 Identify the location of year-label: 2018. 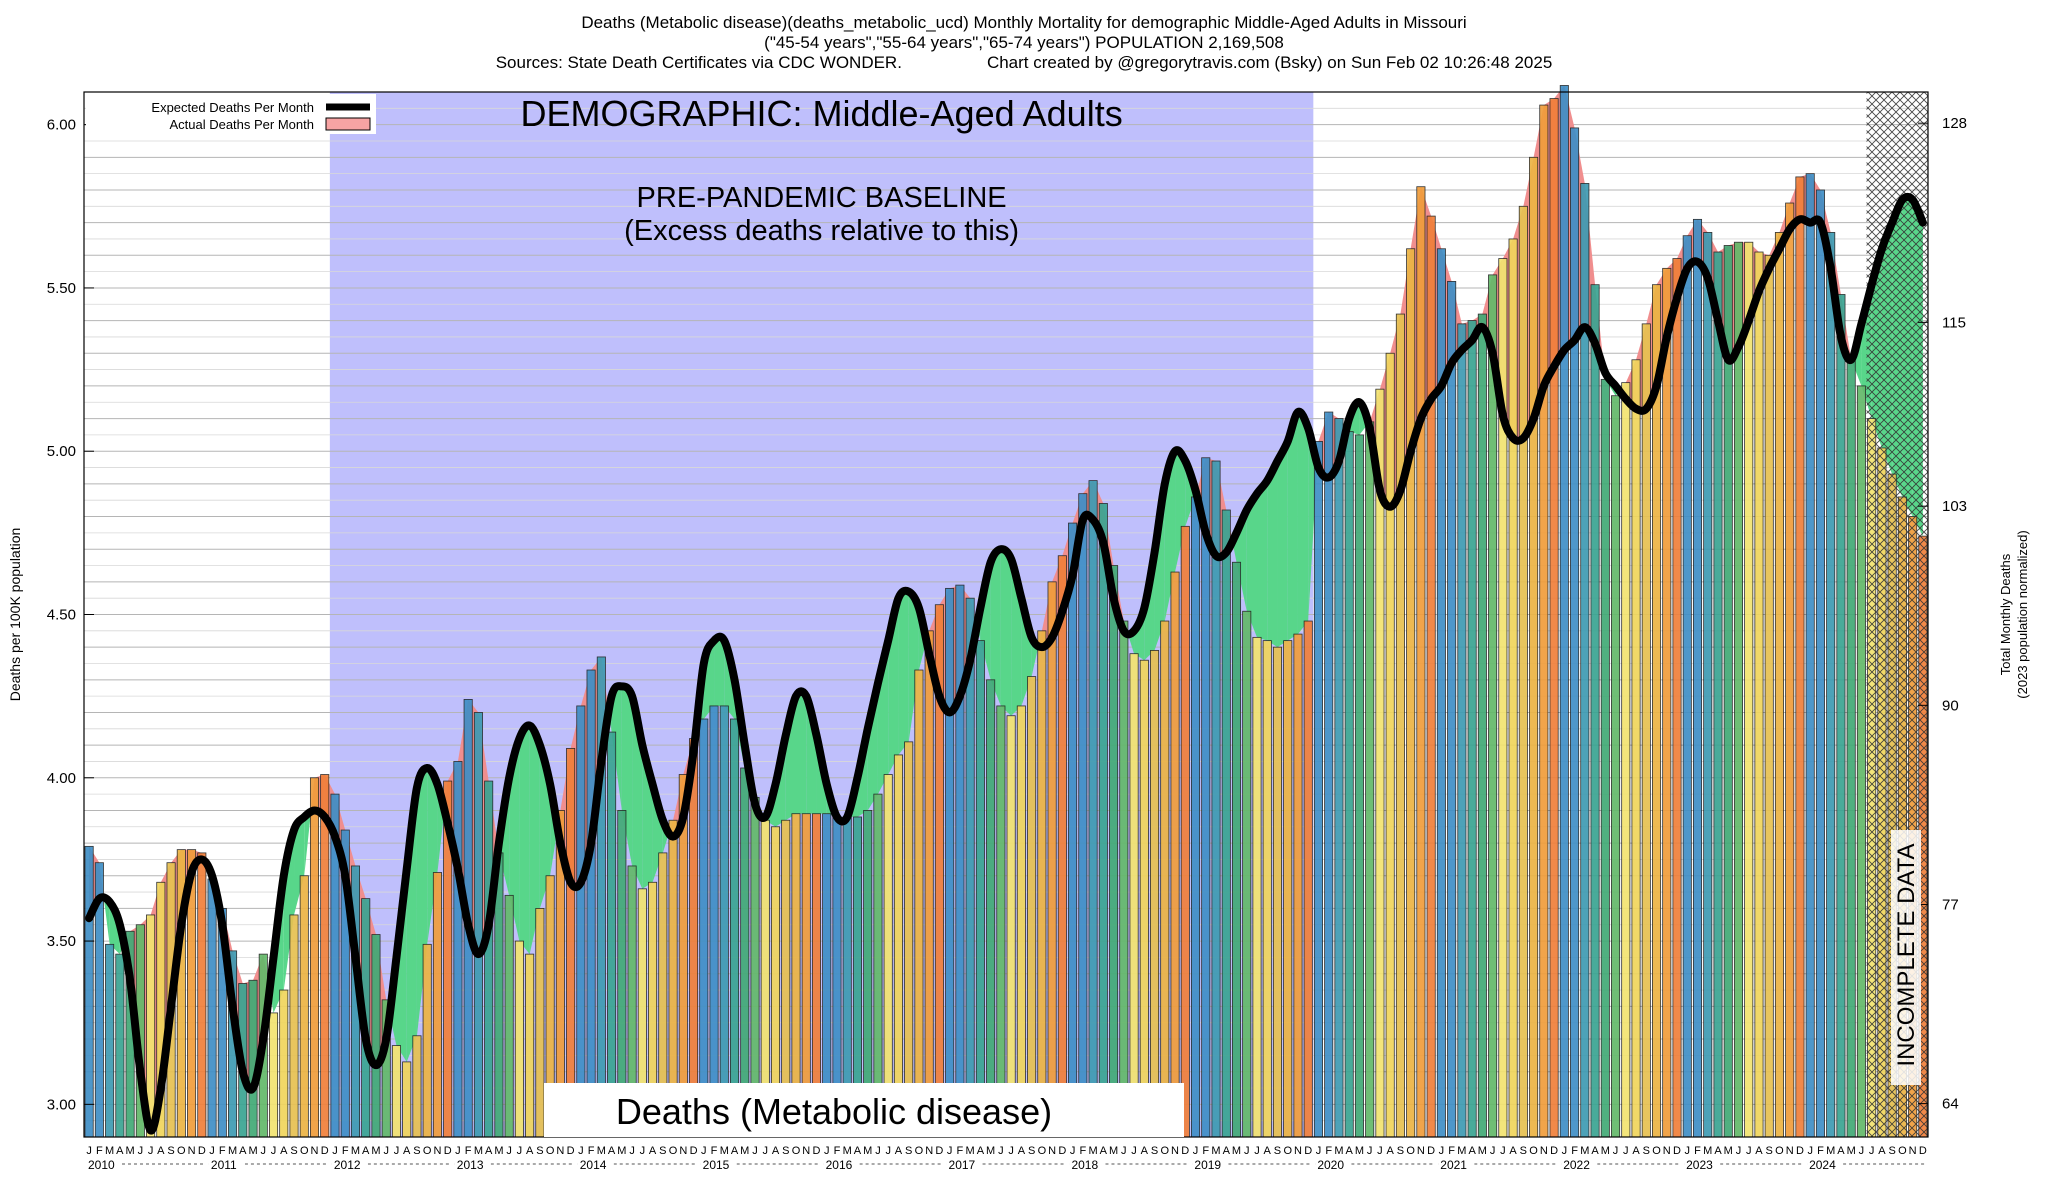
(1084, 1165).